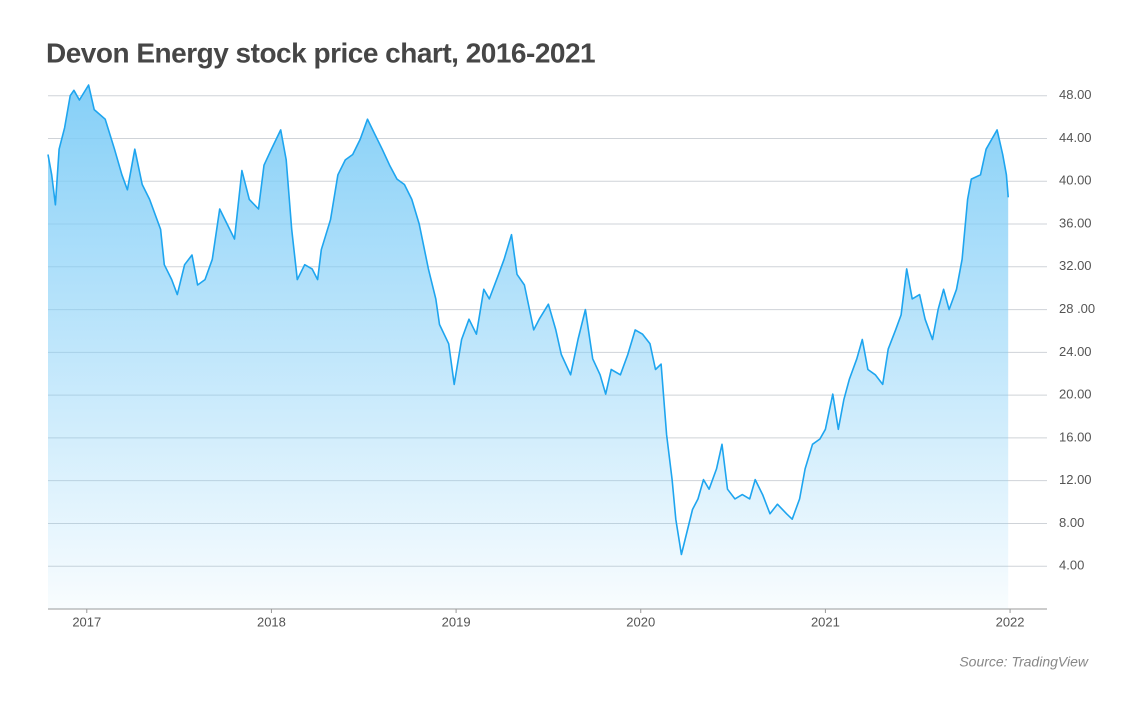 Image resolution: width=1140 pixels, height=705 pixels. What do you see at coordinates (1010, 621) in the screenshot?
I see `x-tick-label: 2022` at bounding box center [1010, 621].